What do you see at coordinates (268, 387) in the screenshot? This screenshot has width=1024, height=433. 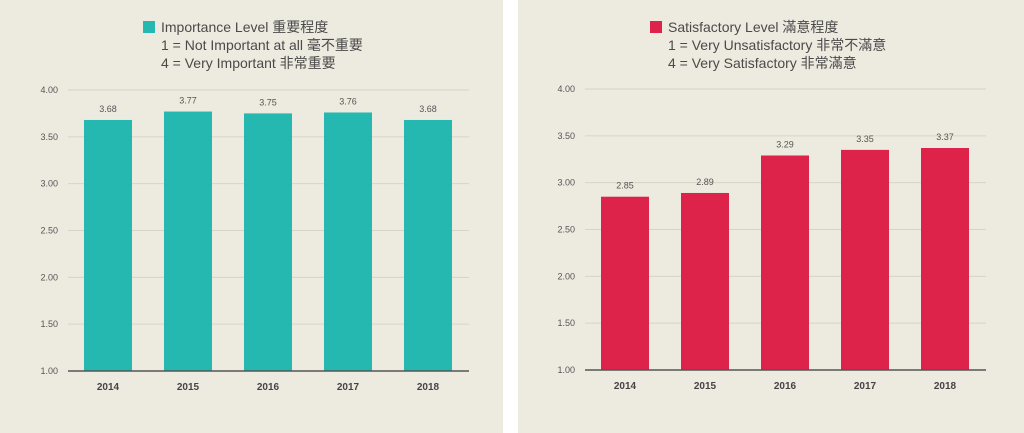 I see `importance-category-label: 2016` at bounding box center [268, 387].